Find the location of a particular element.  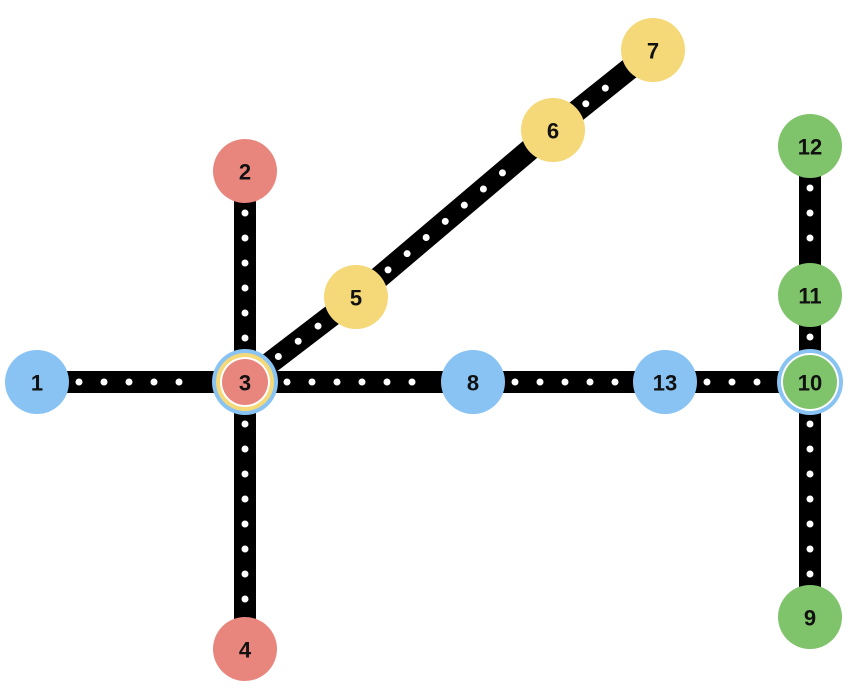

node-10: 10 is located at coordinates (810, 382).